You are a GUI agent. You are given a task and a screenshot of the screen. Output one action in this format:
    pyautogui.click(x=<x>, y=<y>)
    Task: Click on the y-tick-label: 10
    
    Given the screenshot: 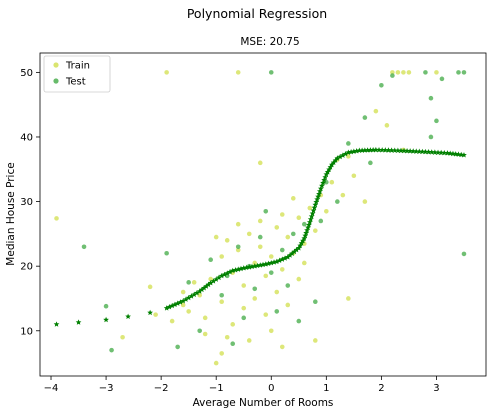 What is the action you would take?
    pyautogui.click(x=26, y=331)
    